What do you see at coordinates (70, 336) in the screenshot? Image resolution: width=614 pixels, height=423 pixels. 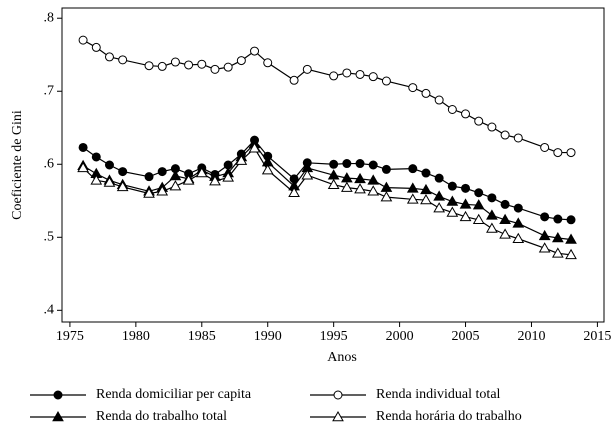 I see `x-tick-label: 1975` at bounding box center [70, 336].